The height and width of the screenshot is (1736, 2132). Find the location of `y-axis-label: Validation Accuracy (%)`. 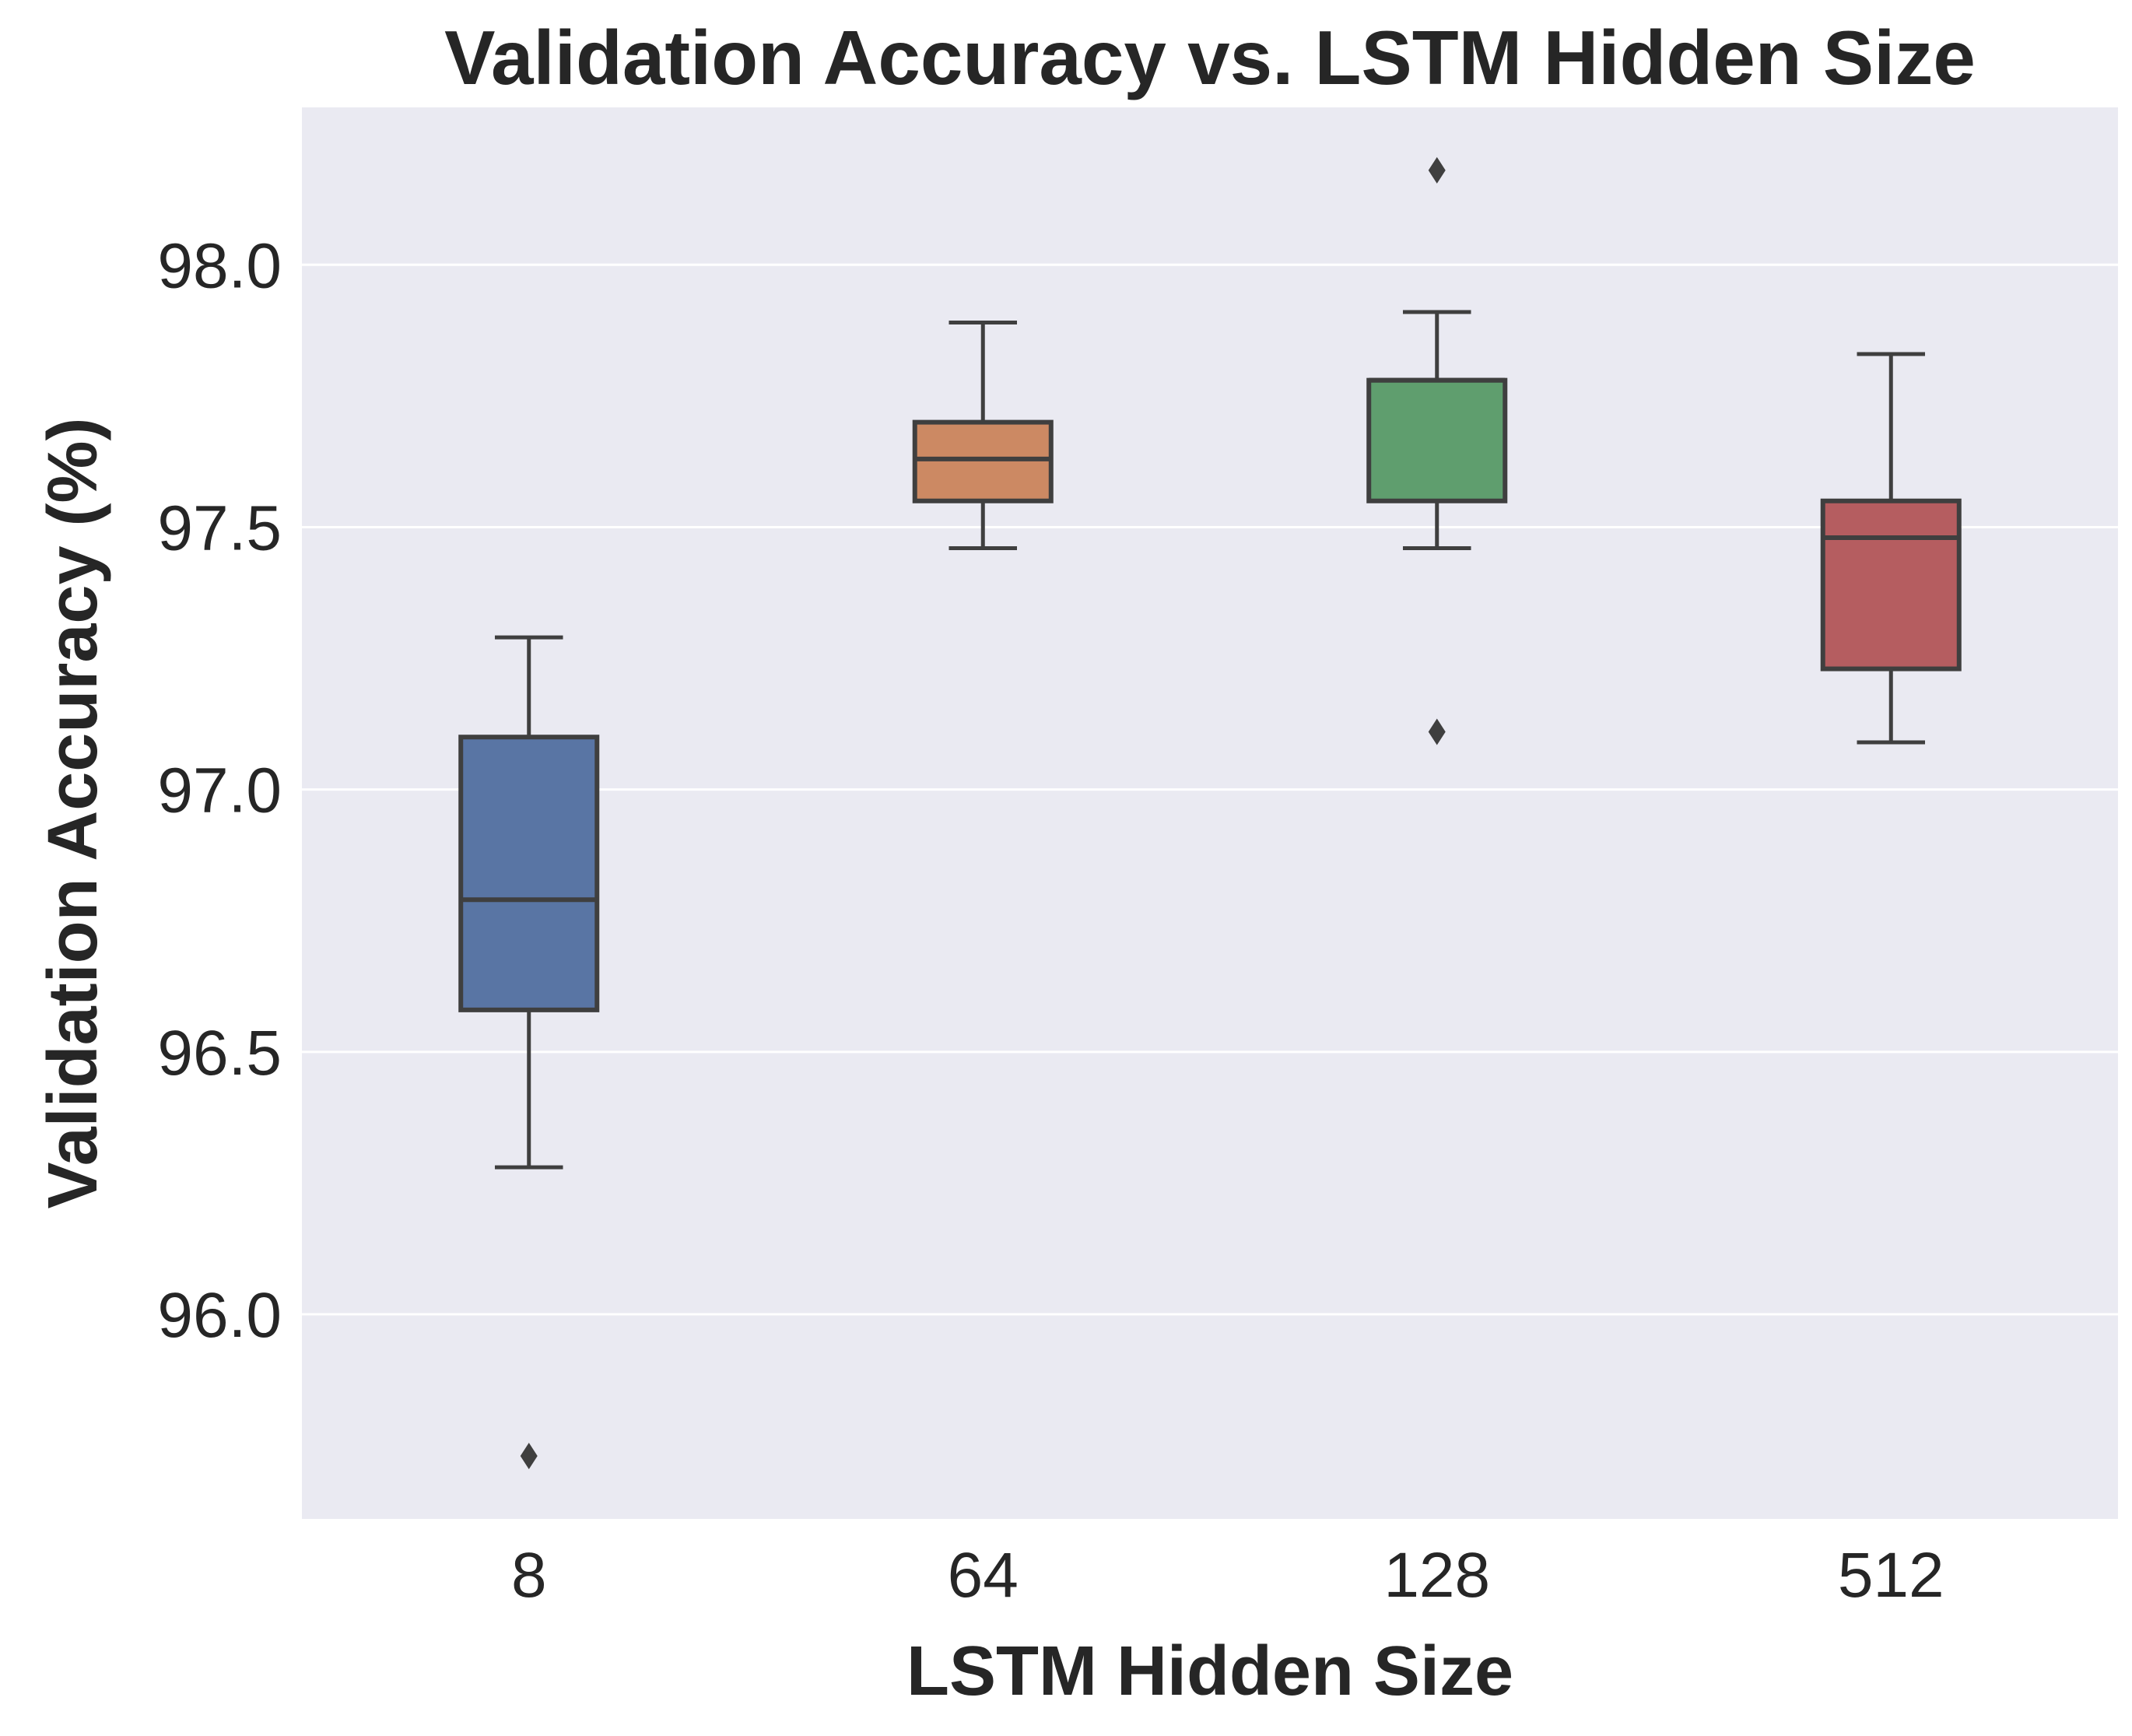

y-axis-label: Validation Accuracy (%) is located at coordinates (73, 813).